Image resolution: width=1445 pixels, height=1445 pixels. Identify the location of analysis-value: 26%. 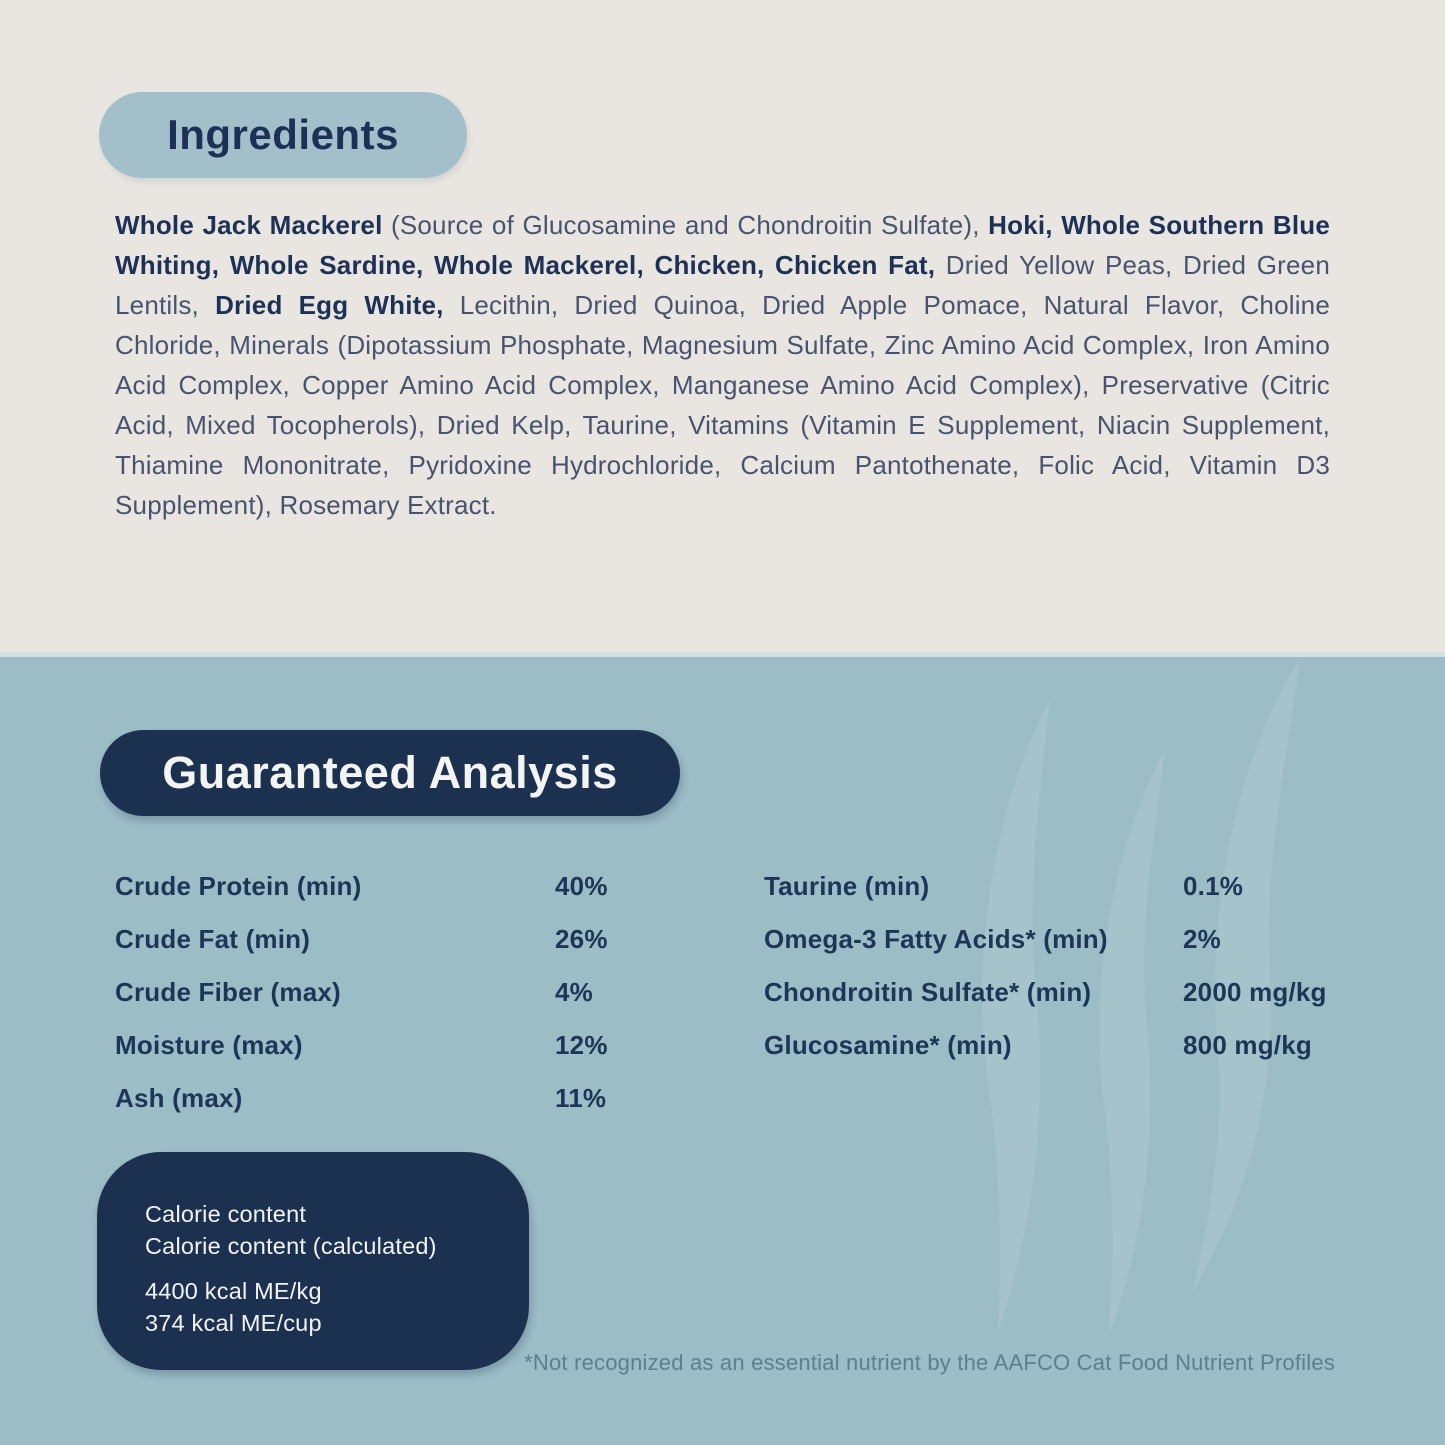
(581, 939).